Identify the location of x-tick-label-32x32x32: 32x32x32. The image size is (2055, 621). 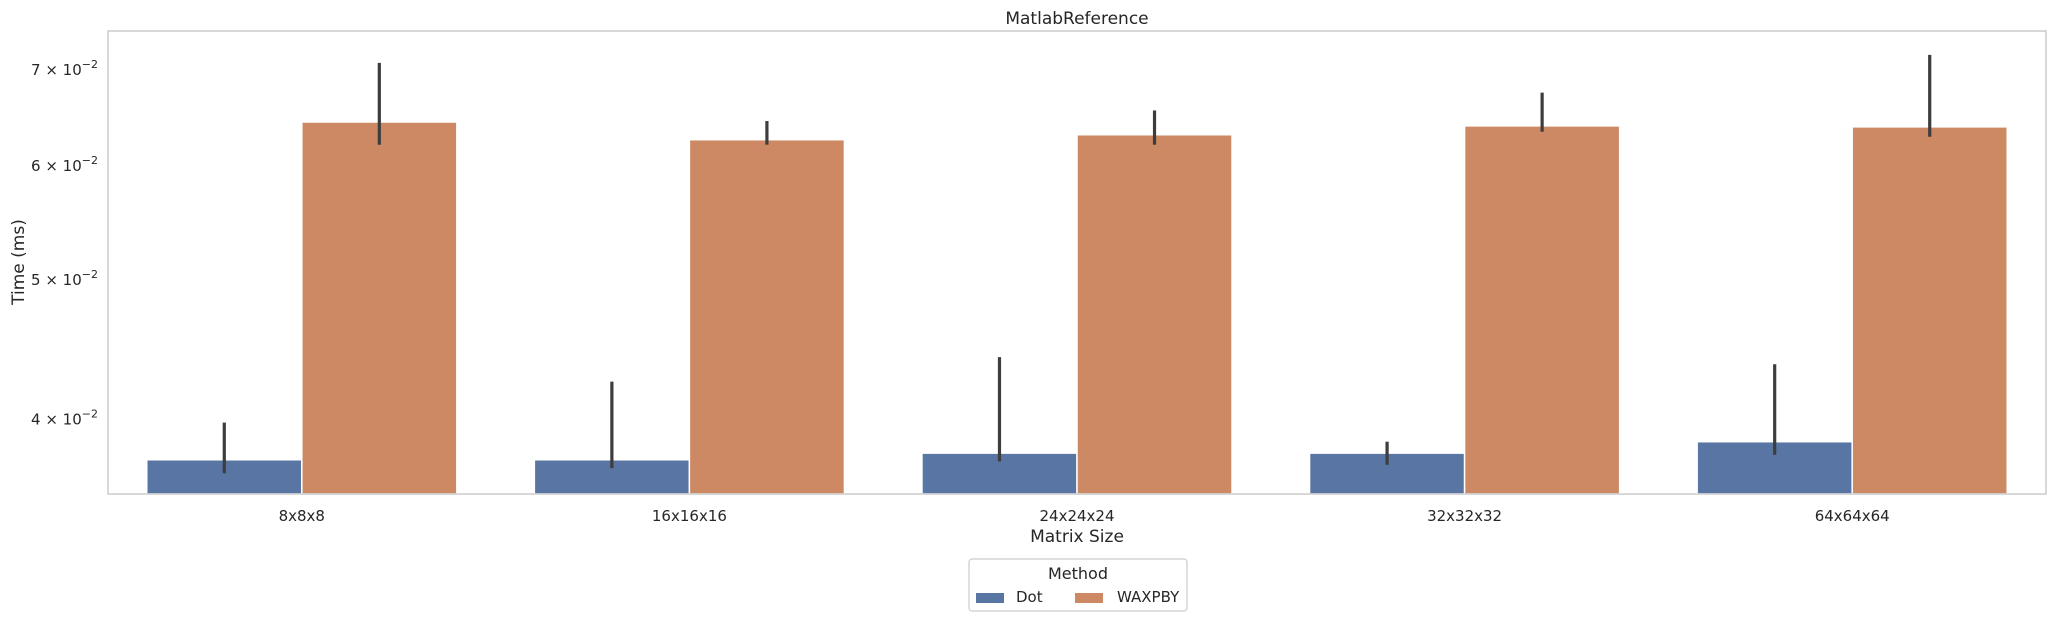
(1464, 516).